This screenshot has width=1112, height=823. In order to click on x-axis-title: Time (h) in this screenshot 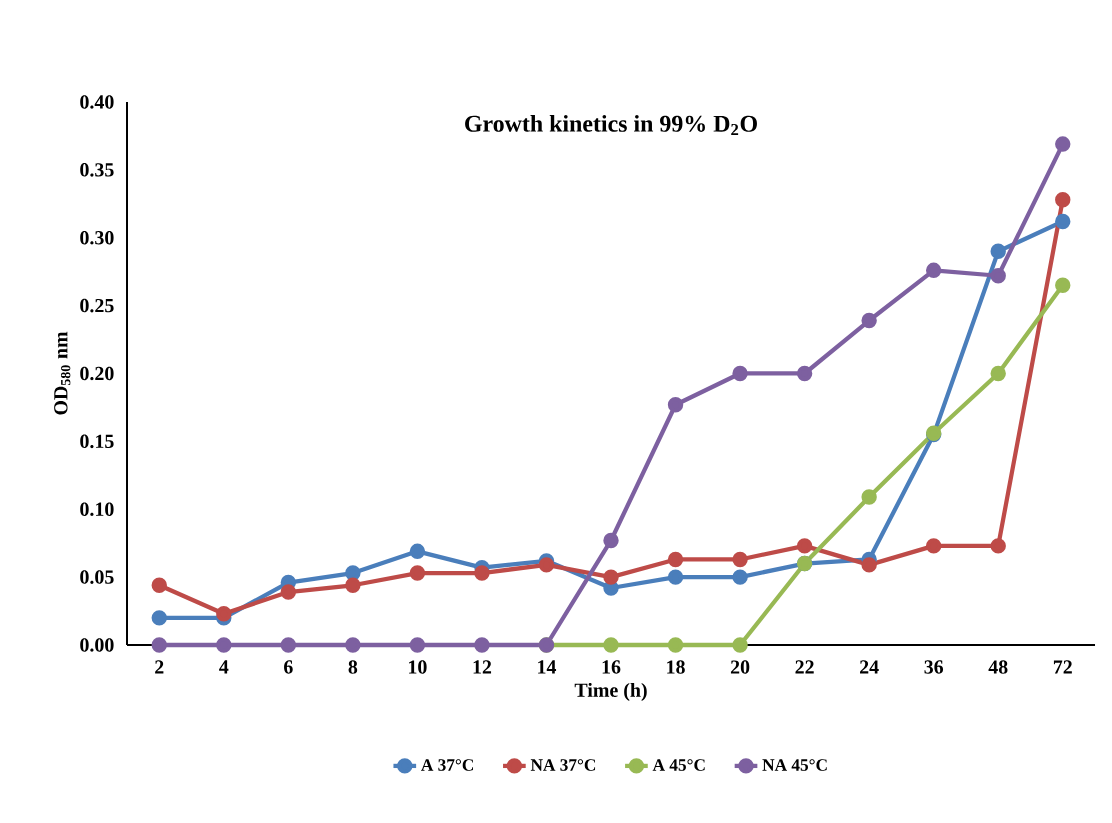, I will do `click(610, 691)`.